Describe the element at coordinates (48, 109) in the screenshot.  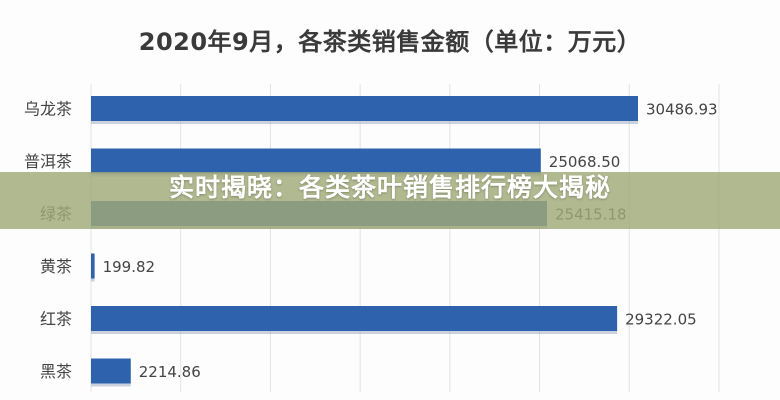
I see `category-label: 乌龙茶` at that location.